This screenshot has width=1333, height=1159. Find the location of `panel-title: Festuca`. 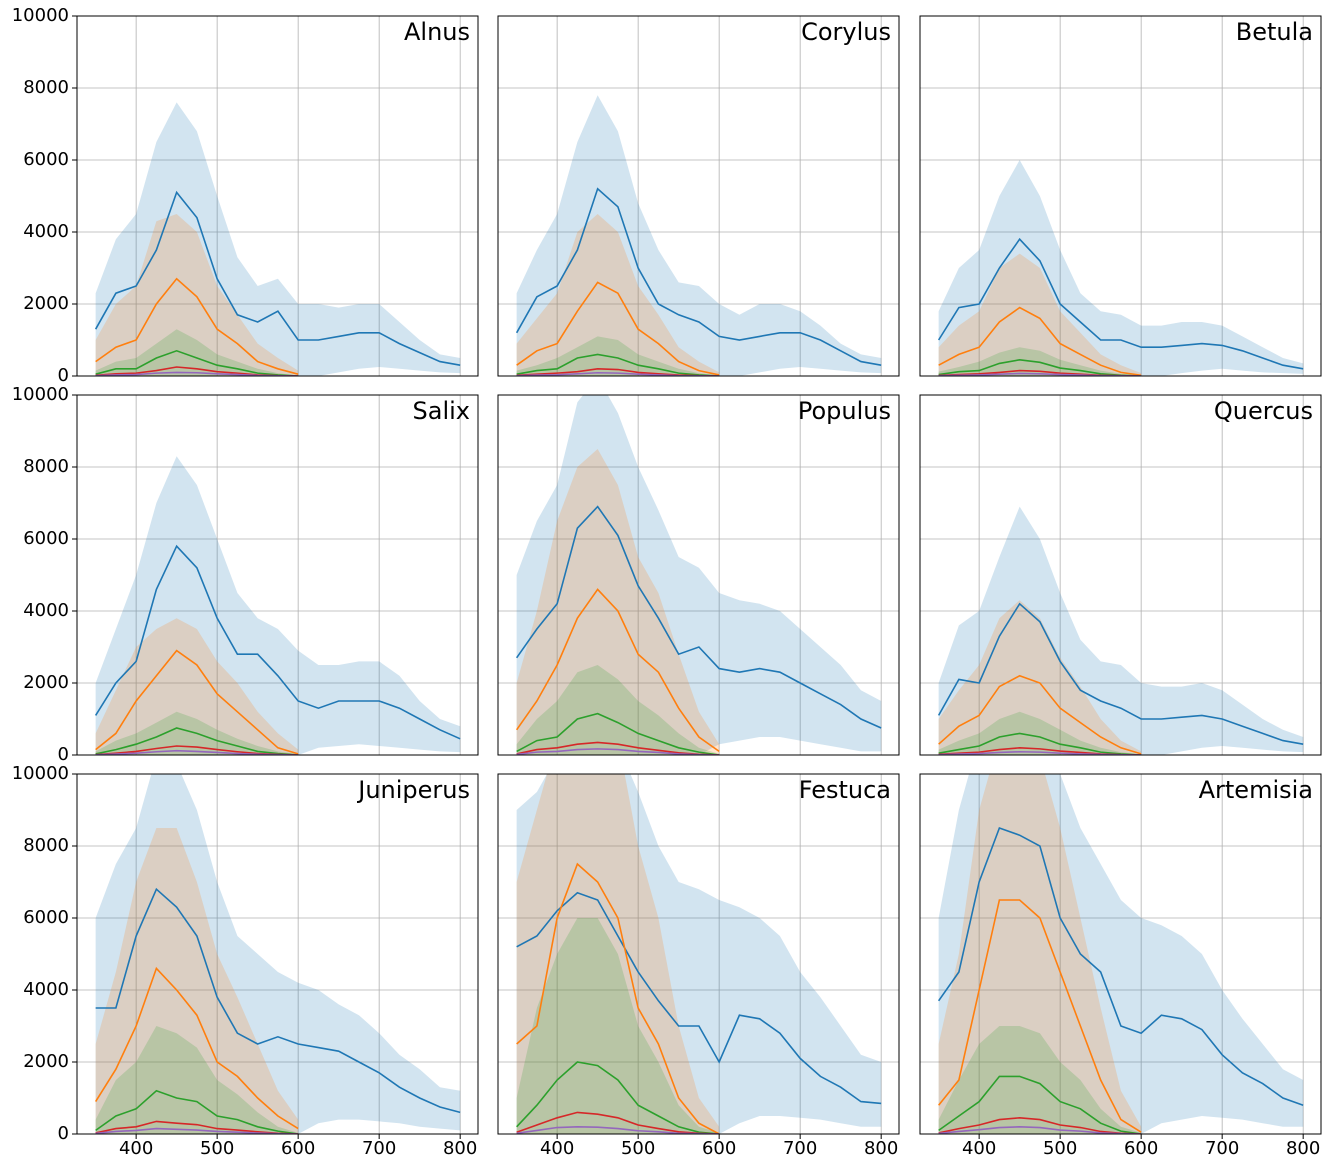

panel-title: Festuca is located at coordinates (845, 790).